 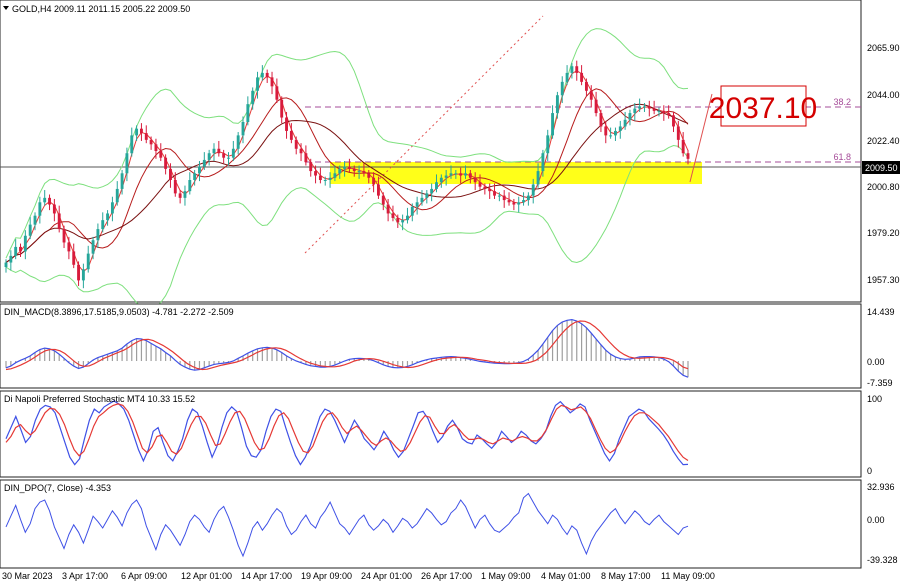 I want to click on x-tick: 8 May 17:00, so click(x=626, y=576).